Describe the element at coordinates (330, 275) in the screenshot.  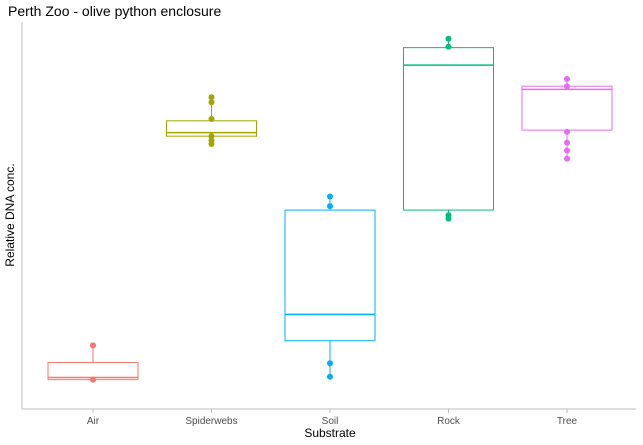
I see `box-soil` at that location.